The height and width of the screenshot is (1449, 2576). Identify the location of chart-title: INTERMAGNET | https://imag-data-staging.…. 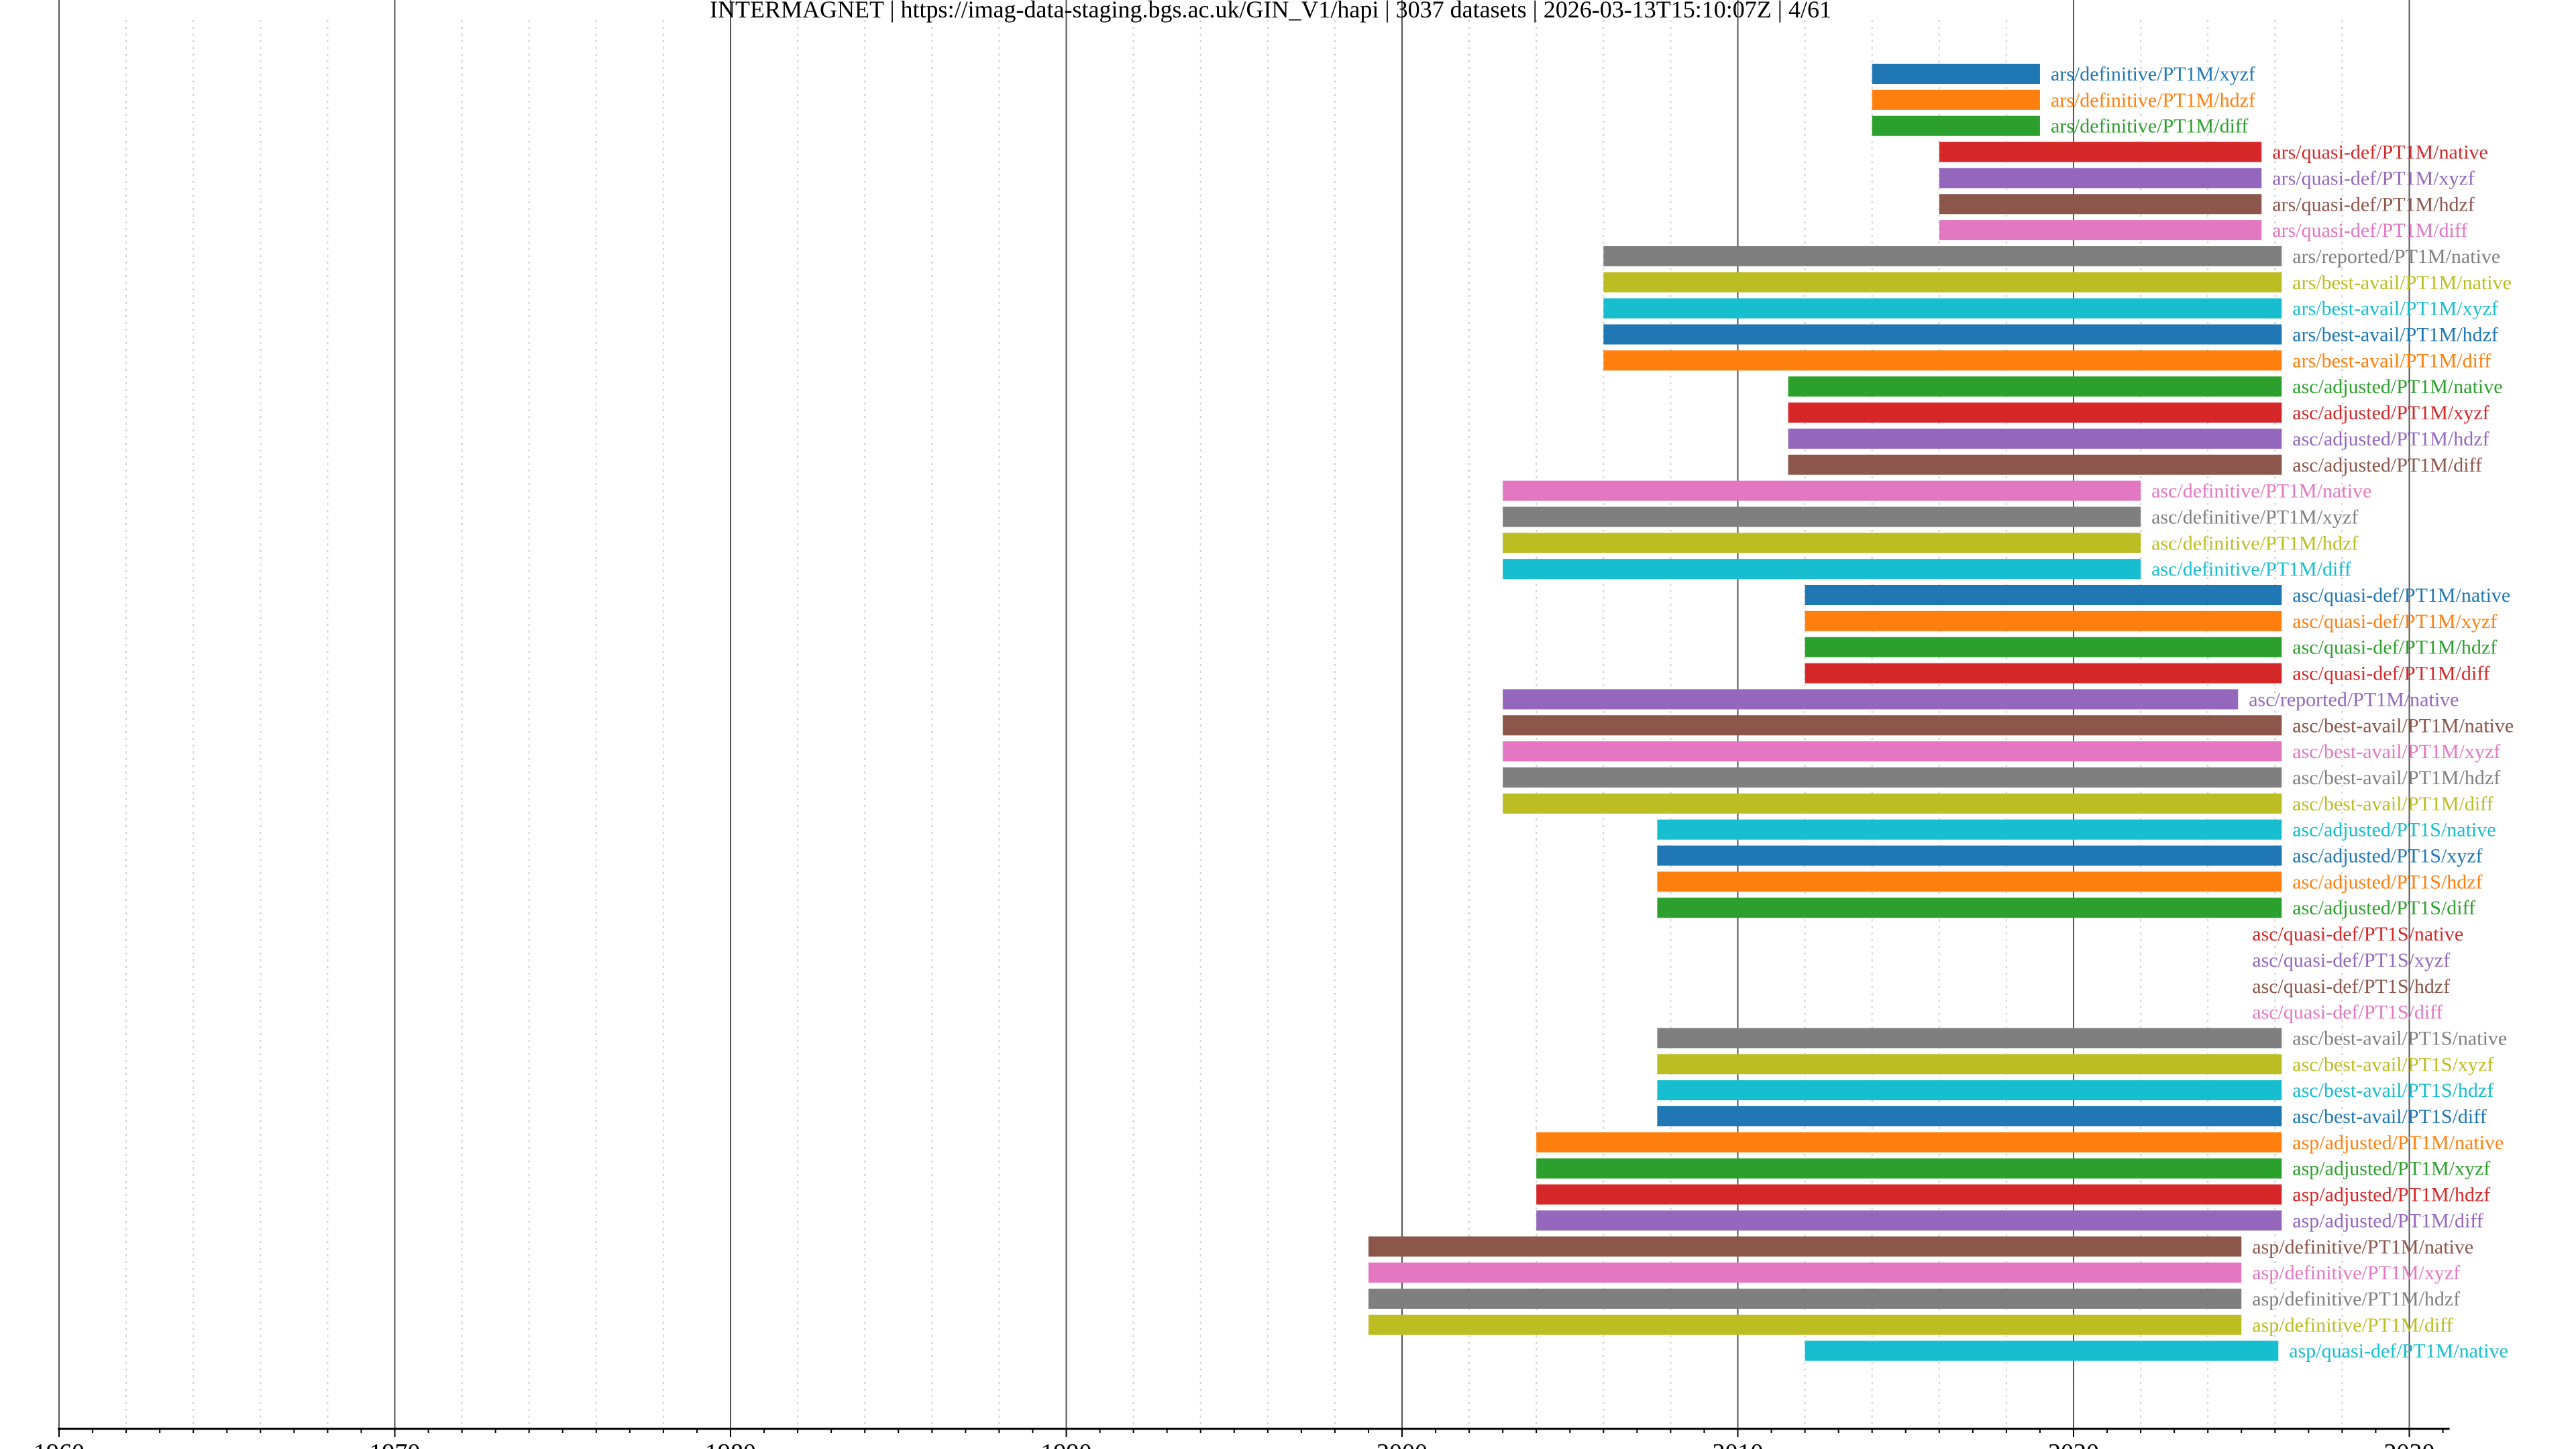
(1270, 11).